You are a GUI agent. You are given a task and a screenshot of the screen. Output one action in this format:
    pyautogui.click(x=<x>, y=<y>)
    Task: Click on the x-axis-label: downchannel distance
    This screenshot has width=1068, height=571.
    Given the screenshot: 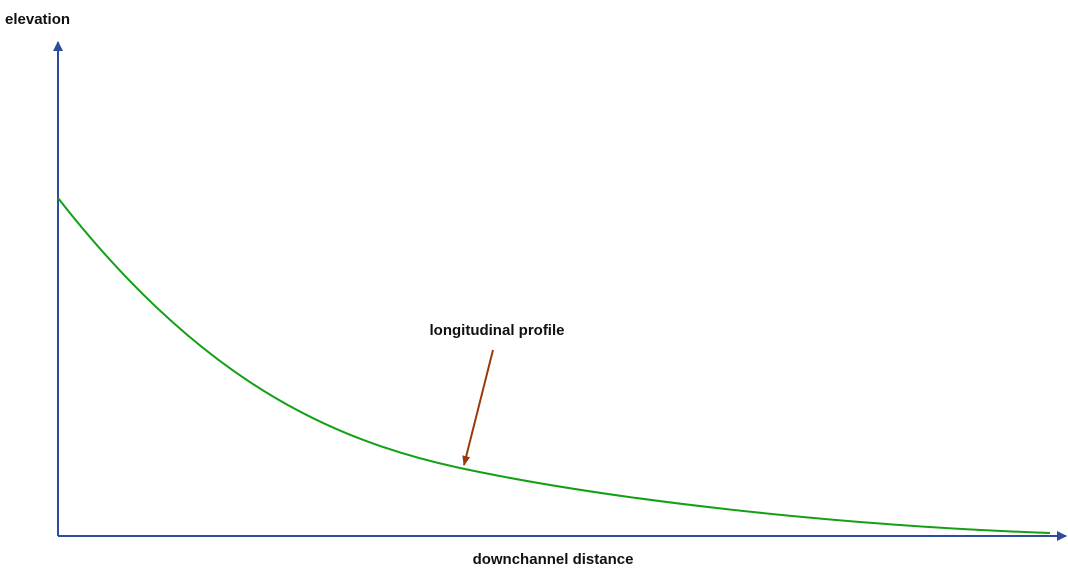 What is the action you would take?
    pyautogui.click(x=553, y=559)
    